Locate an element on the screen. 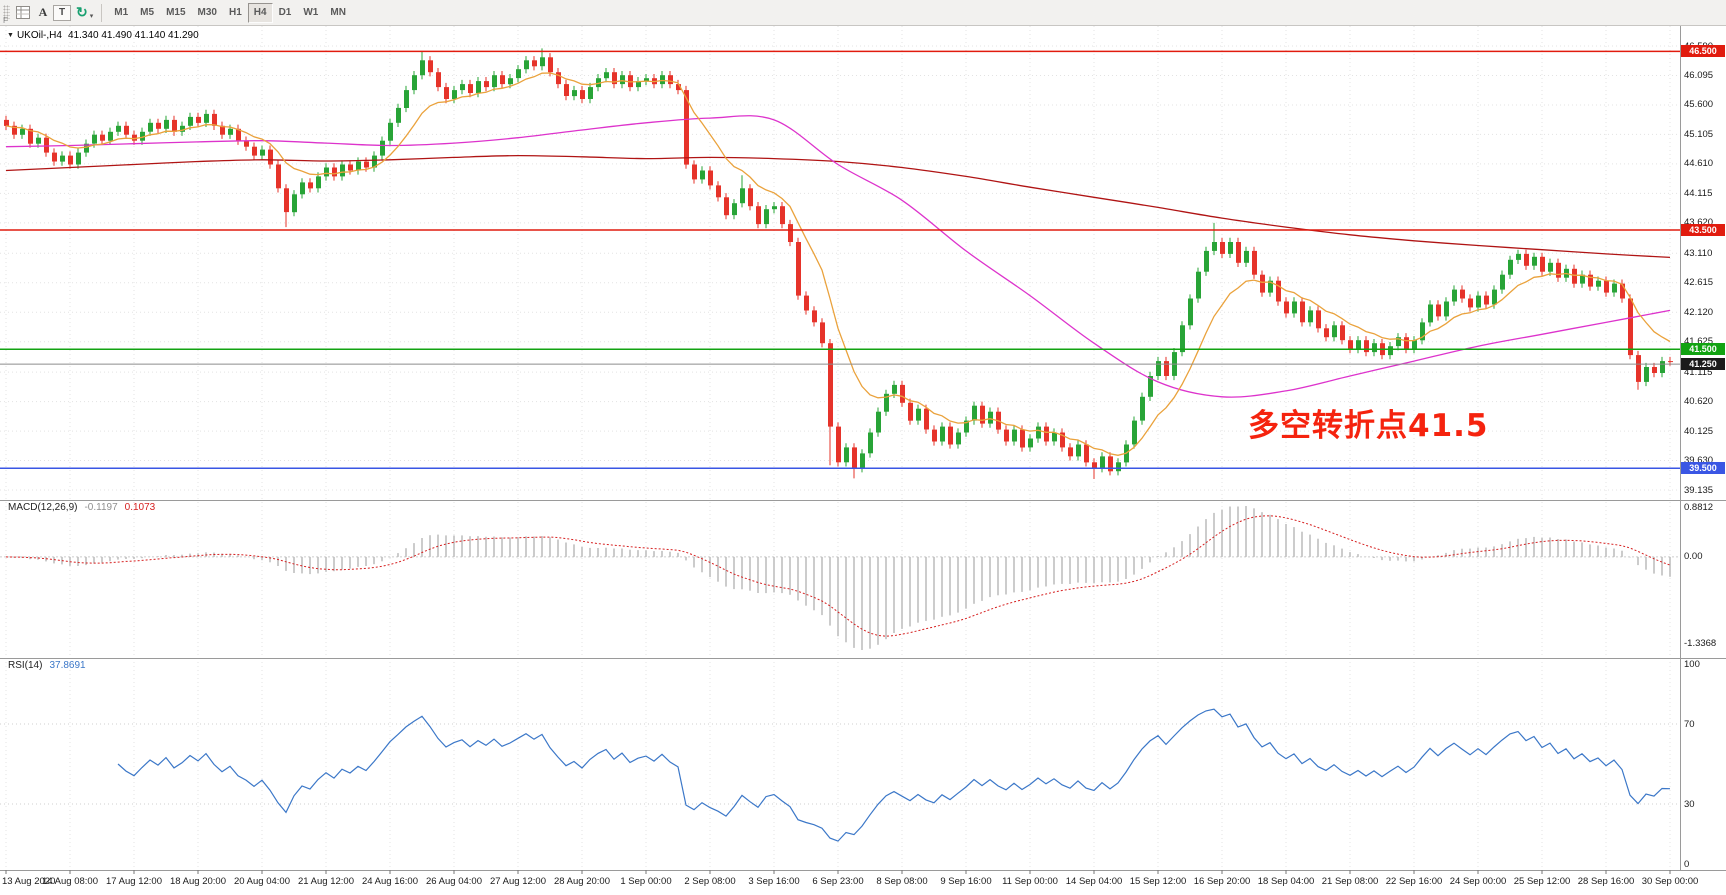  chart-annotation: 多空转折点41.5 is located at coordinates (1368, 426).